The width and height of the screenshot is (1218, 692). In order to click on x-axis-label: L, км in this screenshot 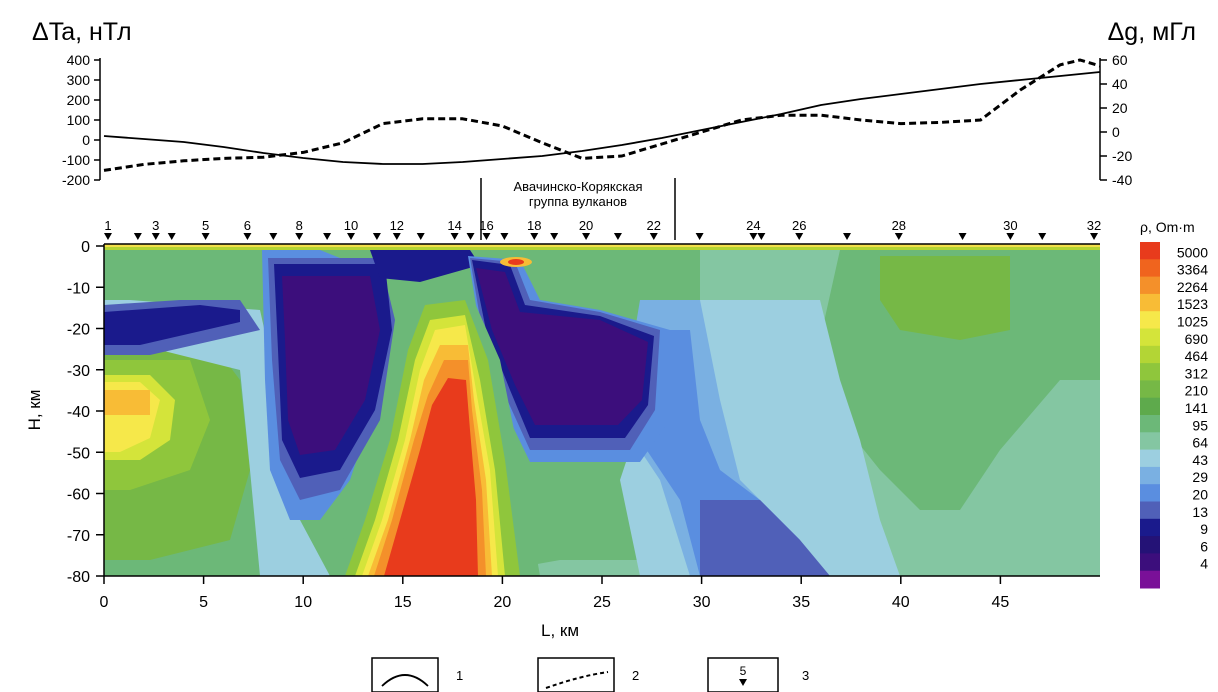, I will do `click(560, 630)`.